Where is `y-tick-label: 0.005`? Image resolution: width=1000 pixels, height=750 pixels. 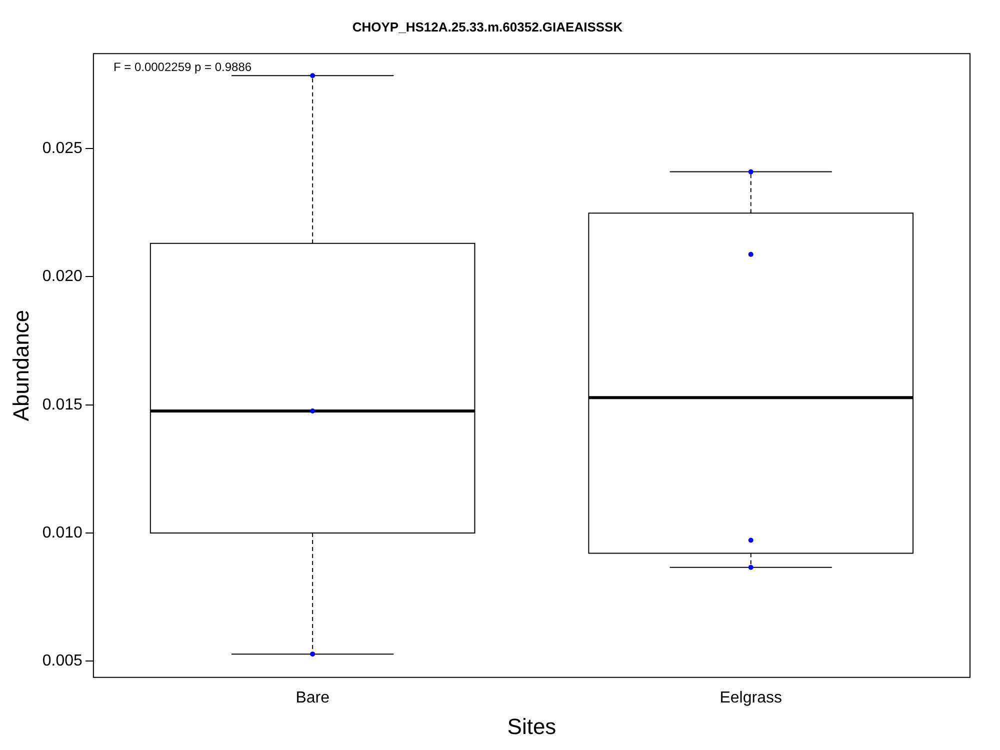 y-tick-label: 0.005 is located at coordinates (62, 661).